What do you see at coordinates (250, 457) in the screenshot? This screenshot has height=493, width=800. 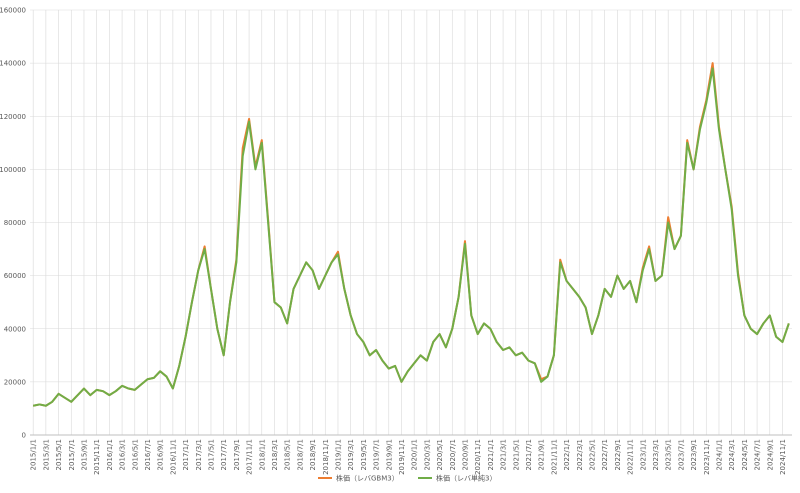 I see `x-tick-label: 2017/11/1` at bounding box center [250, 457].